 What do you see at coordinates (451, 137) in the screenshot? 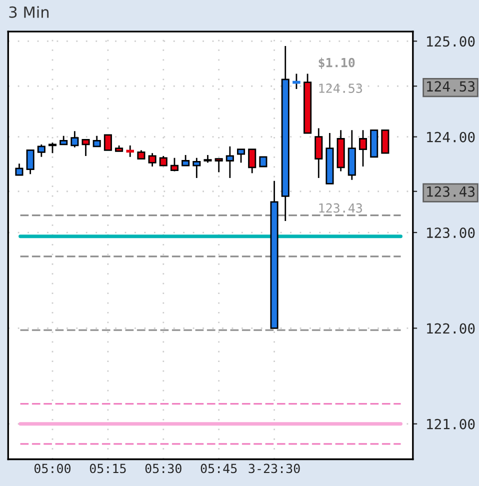
I see `y-tick-label: 124.00` at bounding box center [451, 137].